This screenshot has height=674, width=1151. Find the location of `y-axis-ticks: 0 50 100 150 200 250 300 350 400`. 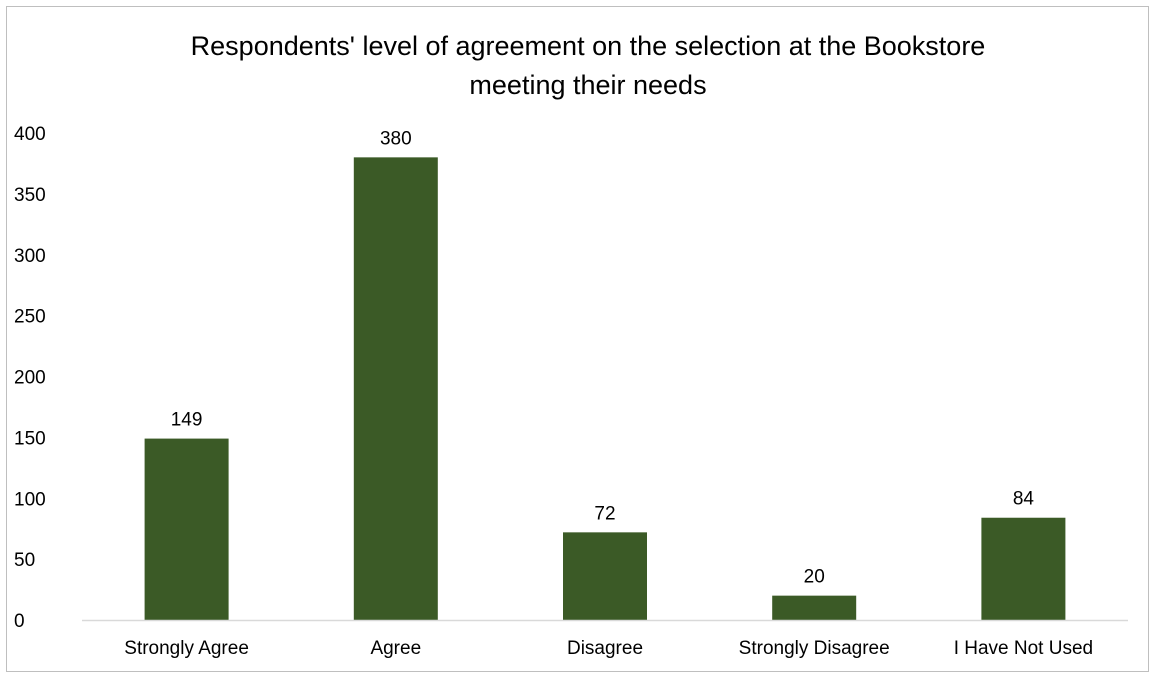

y-axis-ticks: 0 50 100 150 200 250 300 350 400 is located at coordinates (30, 378).